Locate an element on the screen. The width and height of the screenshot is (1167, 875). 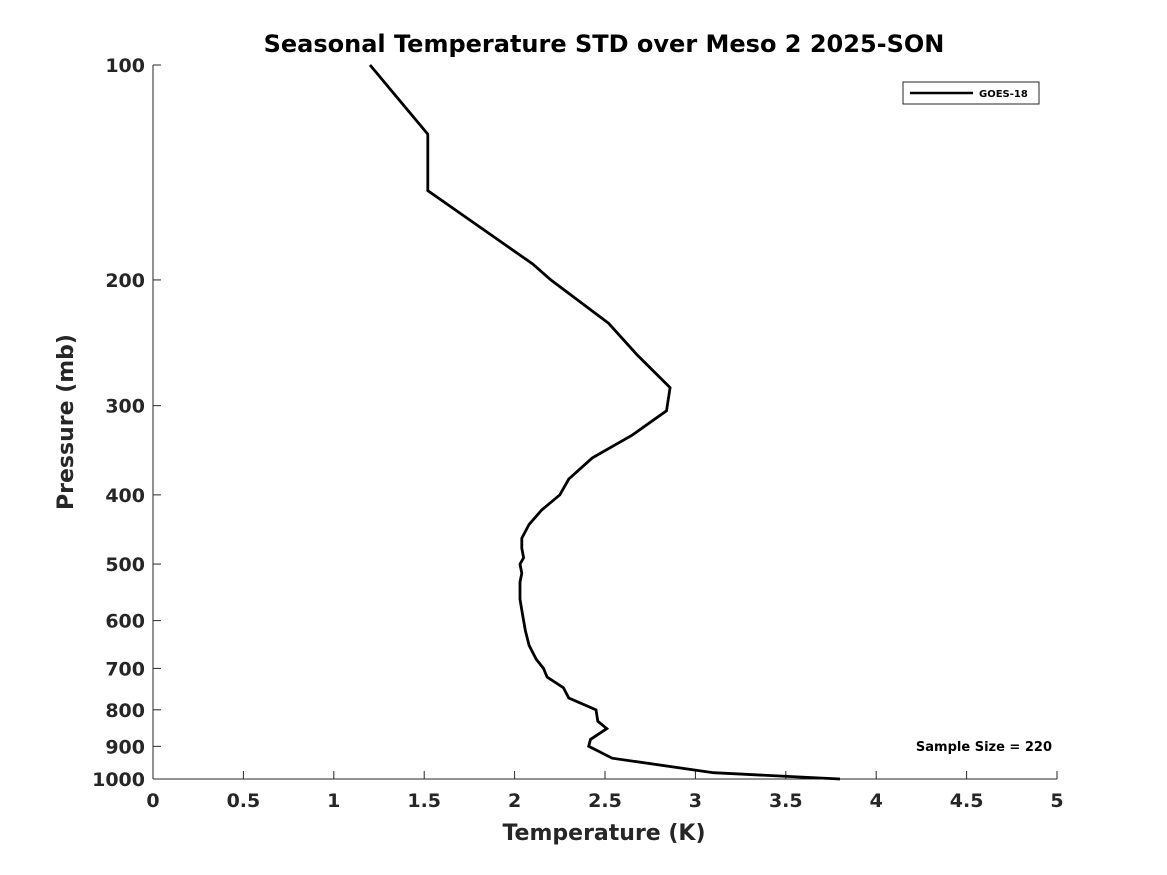
x-tick-label: 4.5 is located at coordinates (967, 801).